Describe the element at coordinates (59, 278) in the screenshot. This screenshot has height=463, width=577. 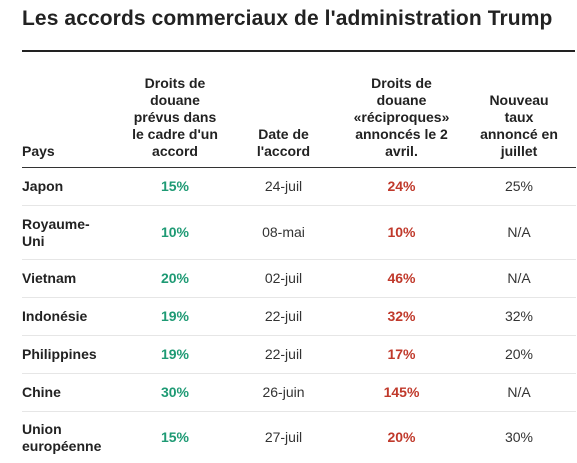
I see `country-label: Vietnam` at that location.